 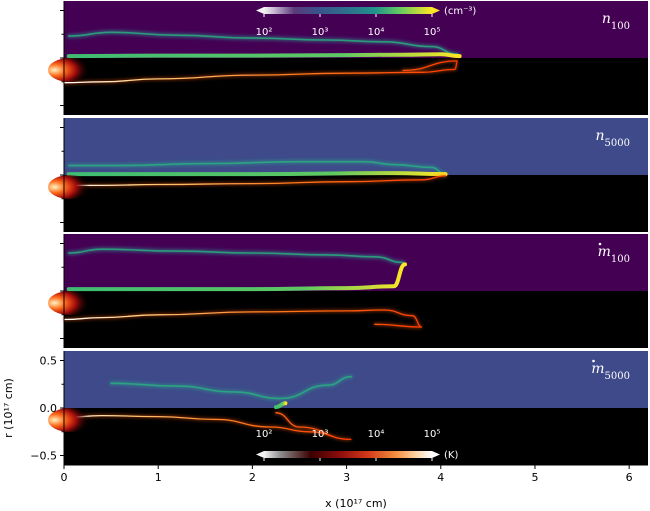 What do you see at coordinates (613, 138) in the screenshot?
I see `panel-label: n5000` at bounding box center [613, 138].